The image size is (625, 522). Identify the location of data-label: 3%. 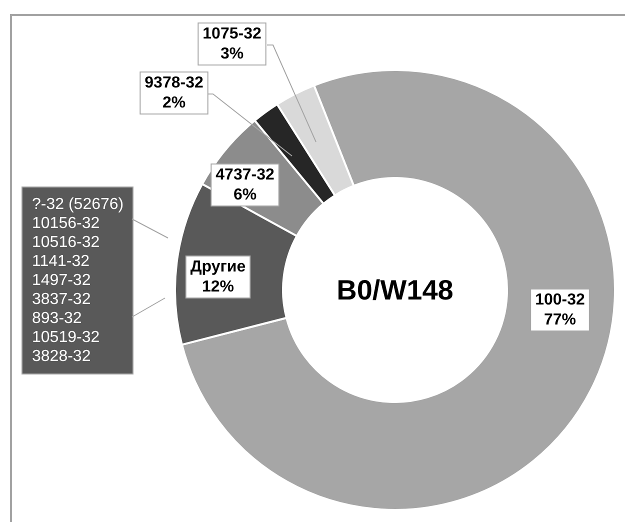
(232, 54).